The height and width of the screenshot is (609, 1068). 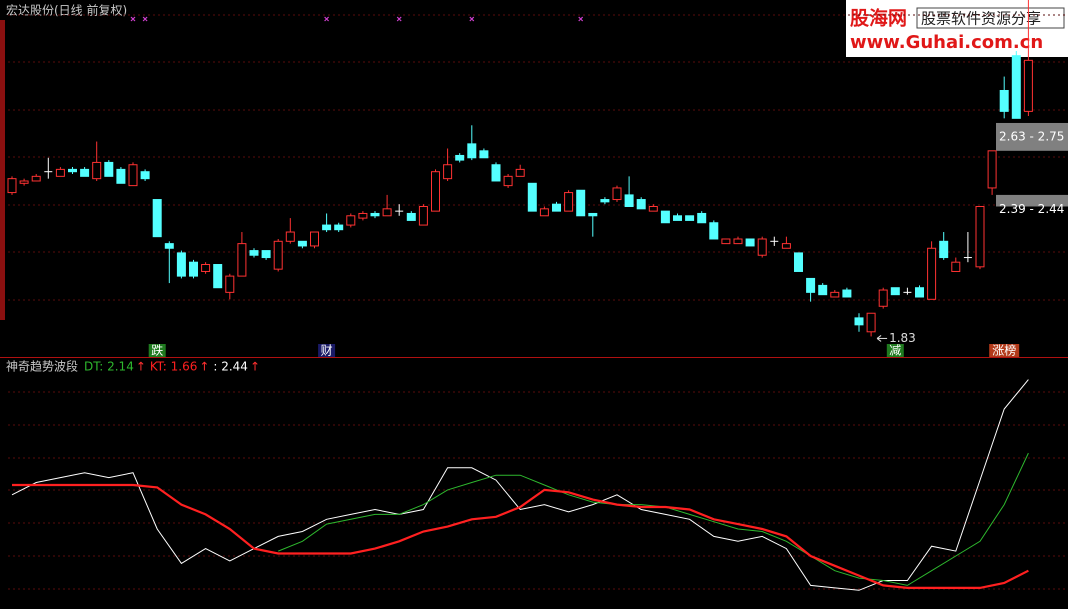 What do you see at coordinates (66, 10) in the screenshot?
I see `price-title: 宏达股份(日线 前复权)` at bounding box center [66, 10].